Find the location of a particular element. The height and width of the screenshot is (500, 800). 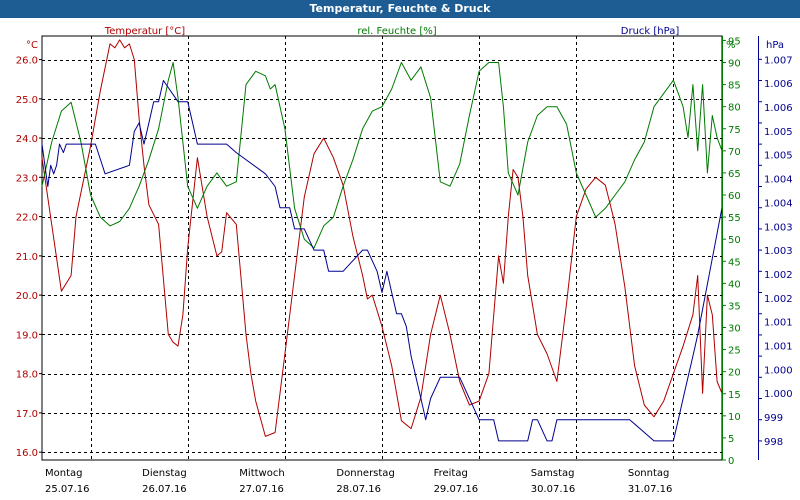

date-label: 29.07.16 is located at coordinates (456, 489).